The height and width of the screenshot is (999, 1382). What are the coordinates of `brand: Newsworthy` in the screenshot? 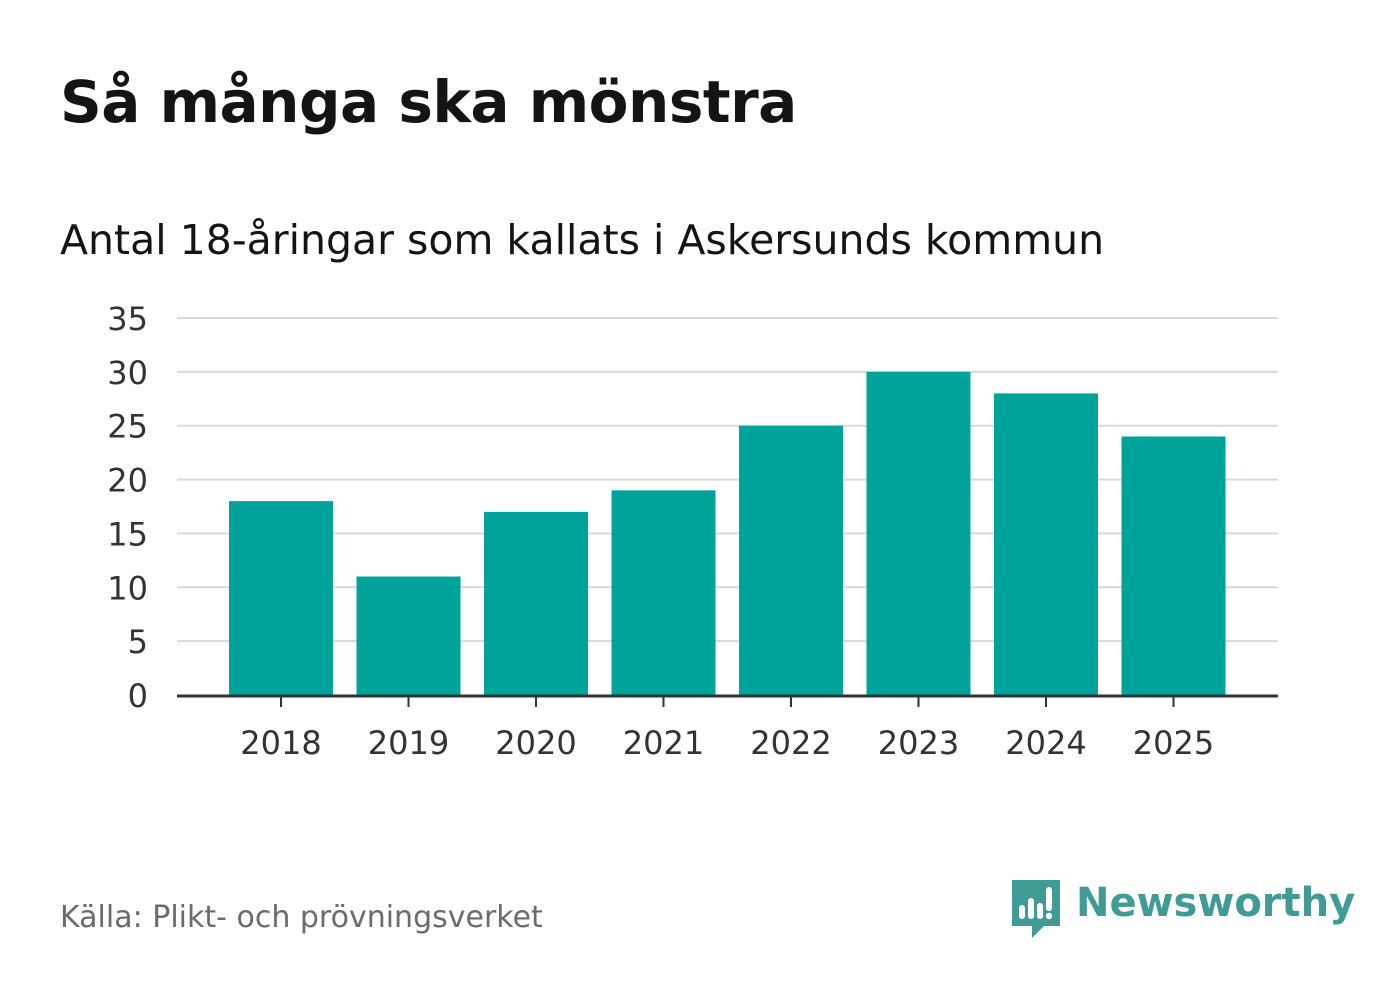 It's located at (1182, 909).